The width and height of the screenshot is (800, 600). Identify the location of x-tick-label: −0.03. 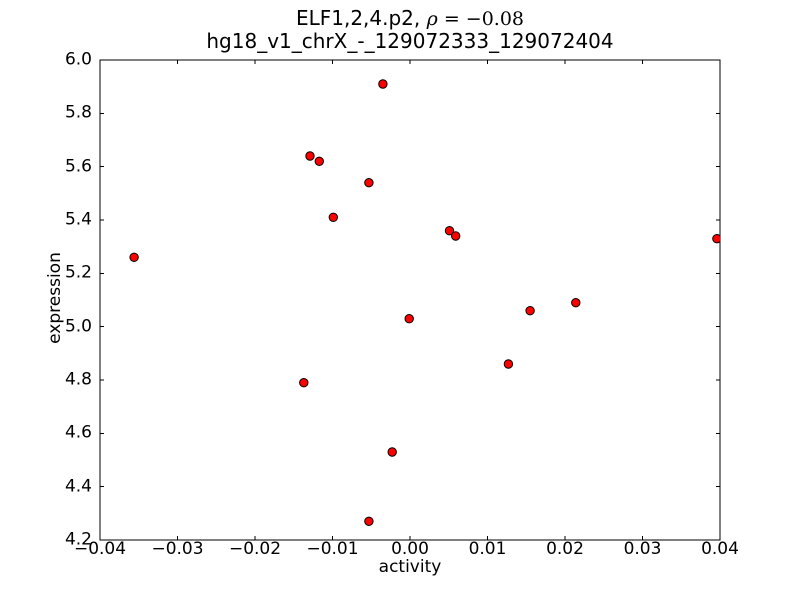
(177, 549).